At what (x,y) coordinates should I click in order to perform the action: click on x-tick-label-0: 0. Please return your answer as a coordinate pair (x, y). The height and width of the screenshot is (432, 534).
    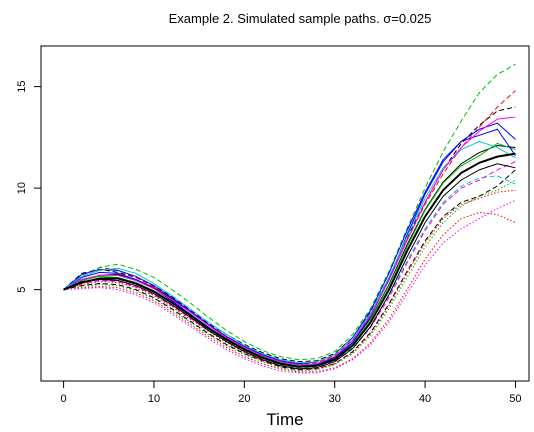
    Looking at the image, I should click on (64, 399).